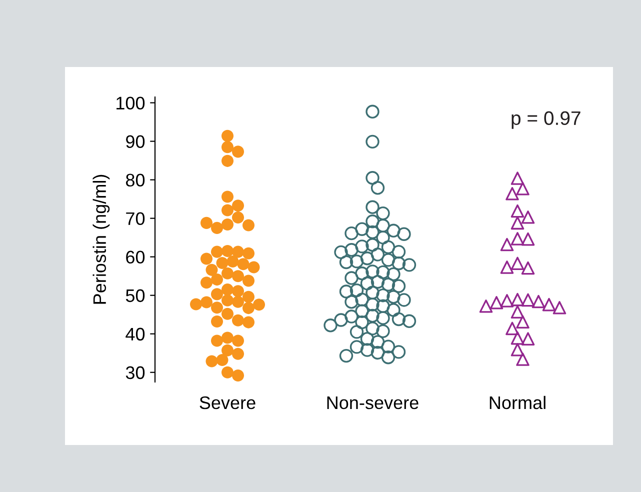 This screenshot has height=492, width=641. I want to click on y-tick-label: 90, so click(135, 141).